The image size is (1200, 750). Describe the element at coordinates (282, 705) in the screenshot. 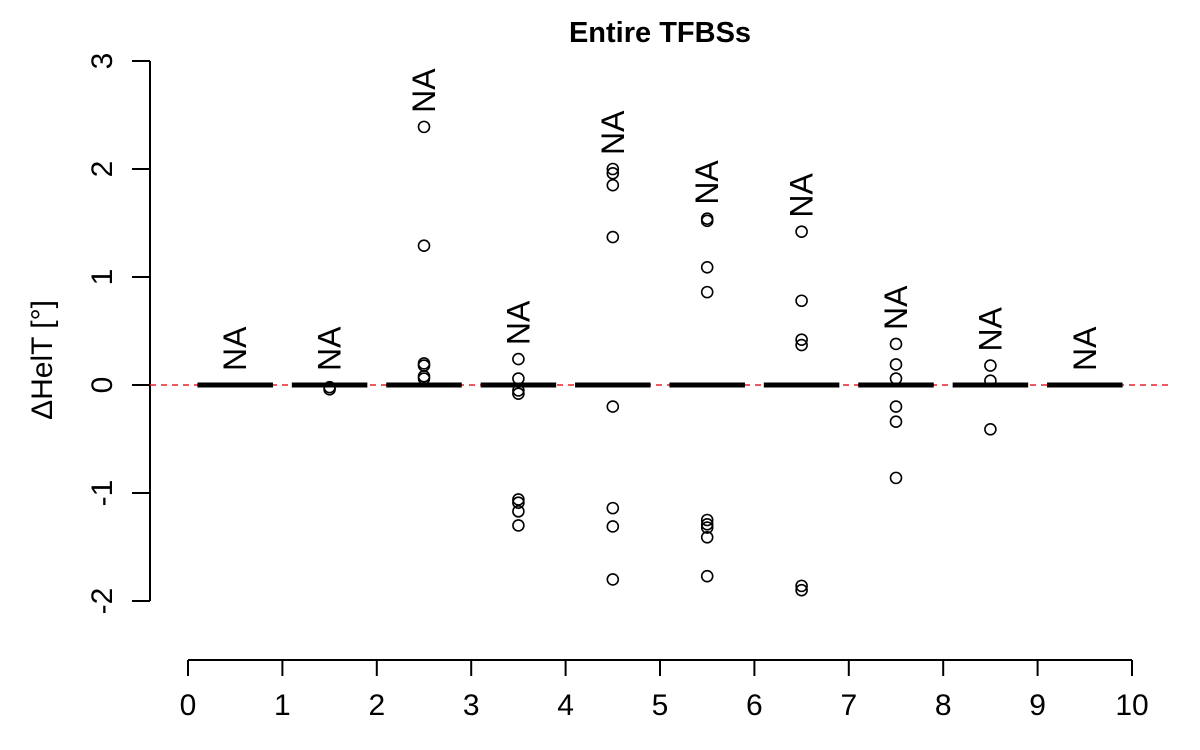

I see `x-tick-label: 1` at that location.